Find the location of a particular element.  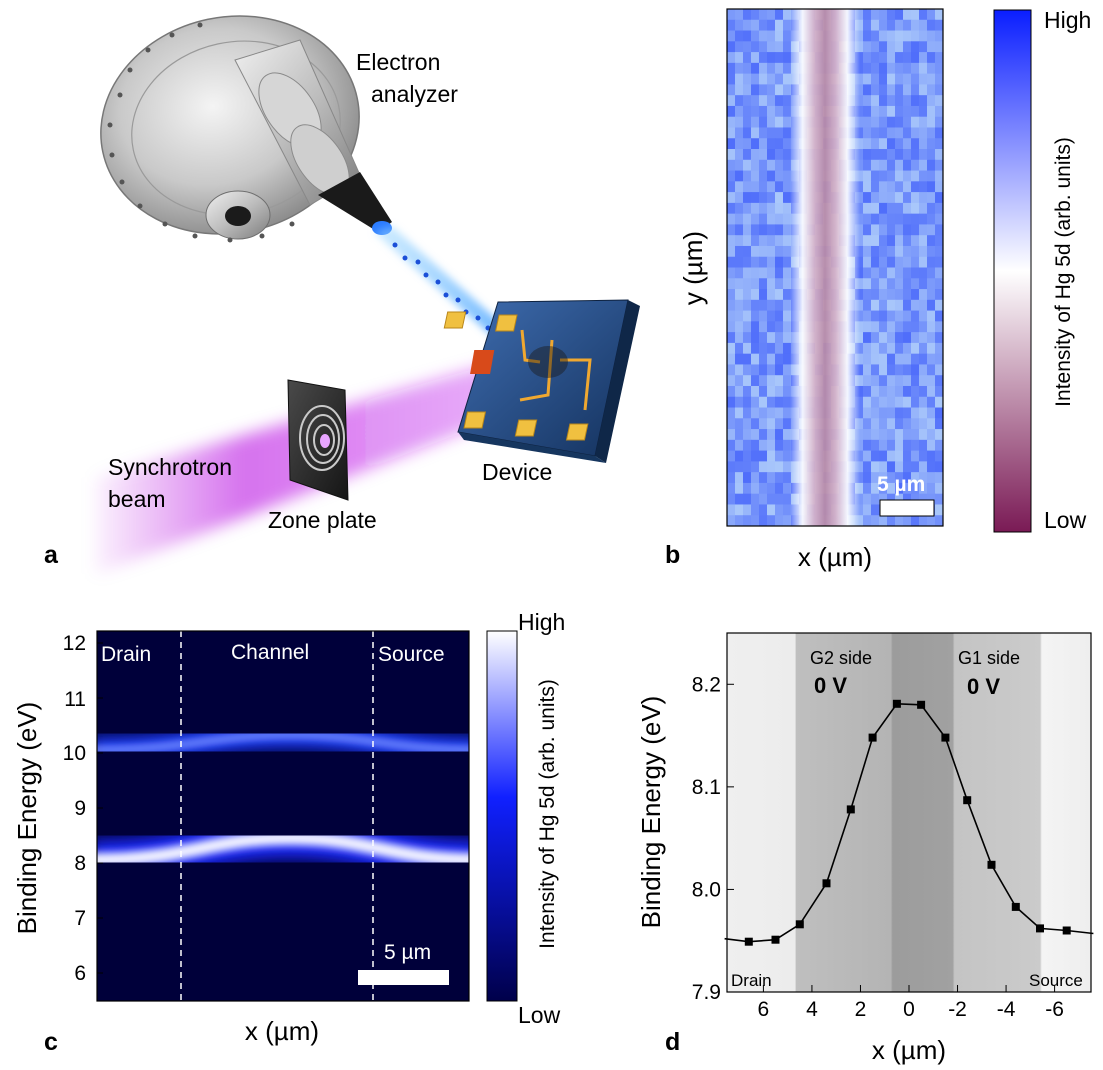

panel-d-g1-side: G1 side is located at coordinates (989, 658).